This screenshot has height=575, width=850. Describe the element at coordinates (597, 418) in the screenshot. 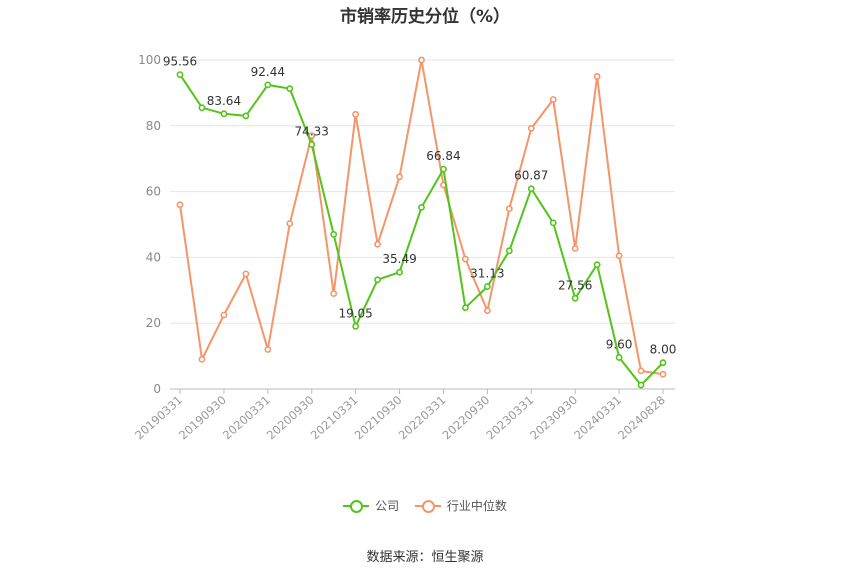

I see `x-tick-label: 20240331` at that location.